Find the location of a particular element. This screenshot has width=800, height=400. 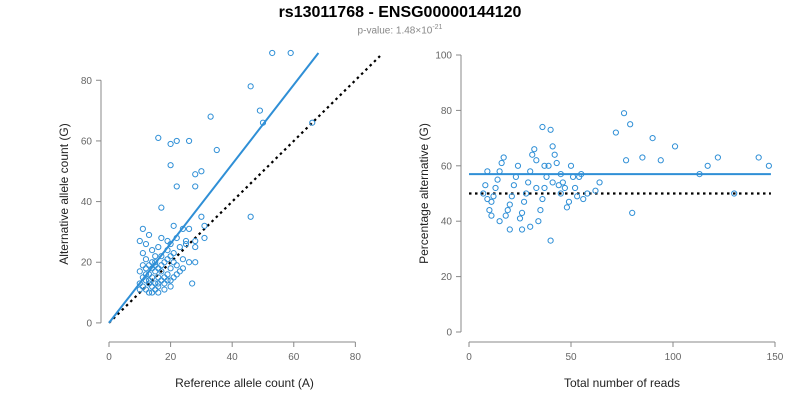

left-y-tick-label: 40 is located at coordinates (87, 202).